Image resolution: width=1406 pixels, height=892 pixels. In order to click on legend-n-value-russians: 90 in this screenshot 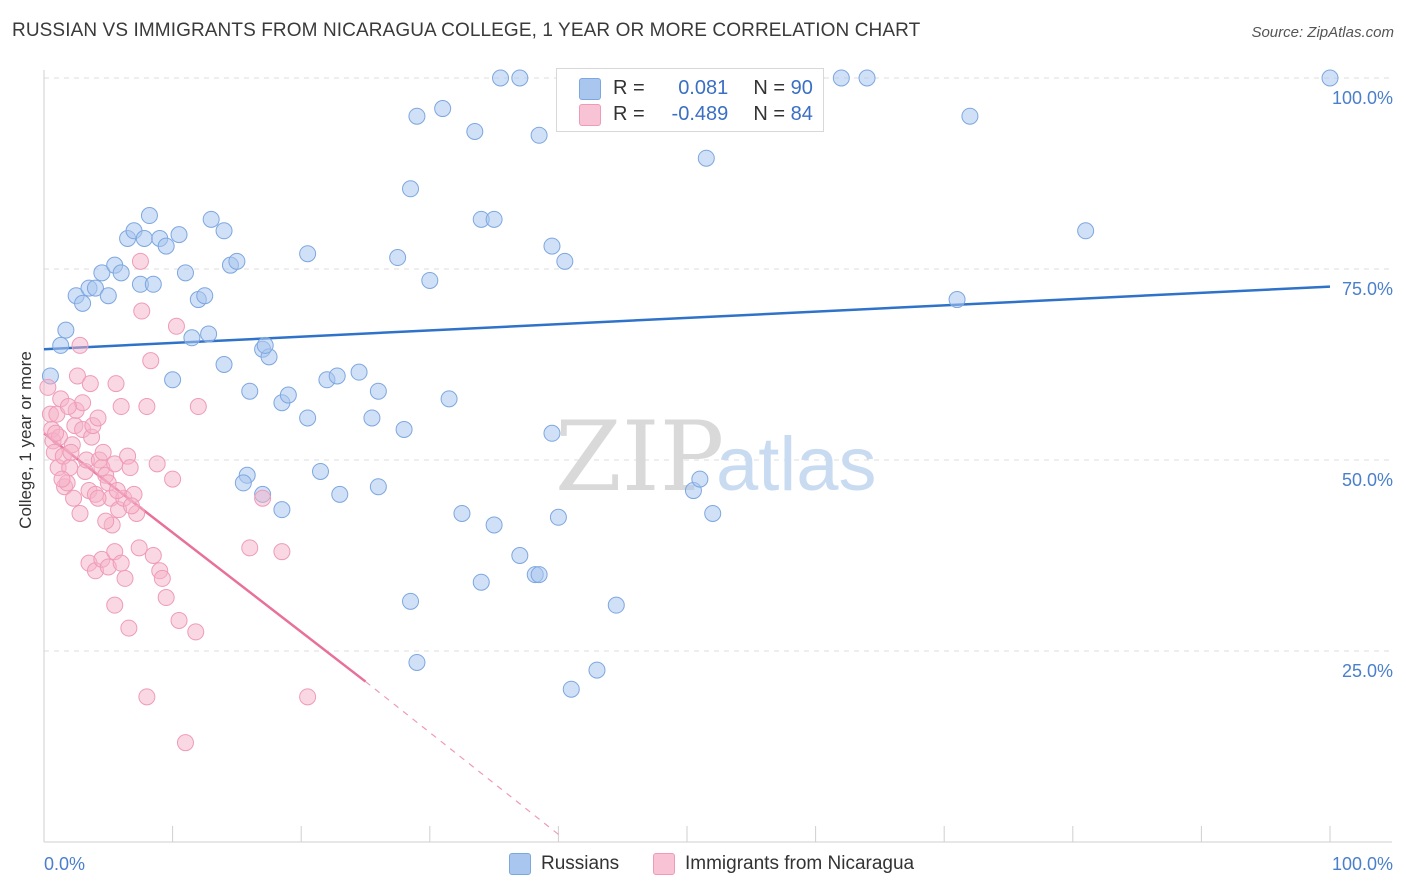, I will do `click(801, 88)`.